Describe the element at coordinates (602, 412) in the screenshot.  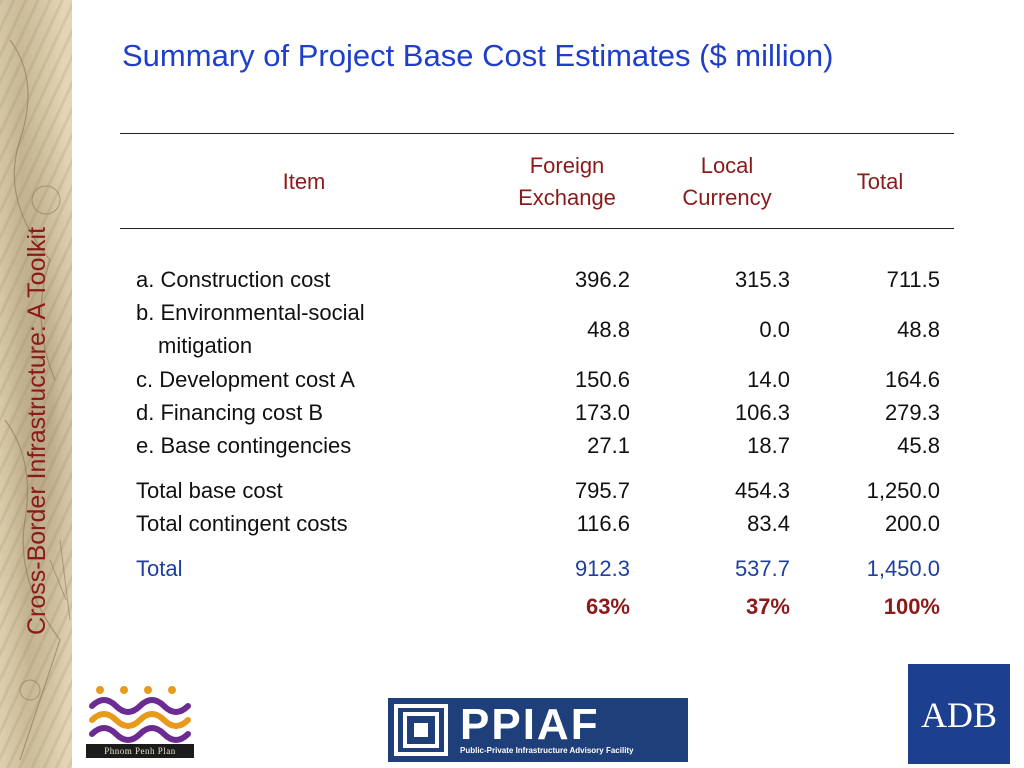
I see `row-foreign-value: 173.0` at that location.